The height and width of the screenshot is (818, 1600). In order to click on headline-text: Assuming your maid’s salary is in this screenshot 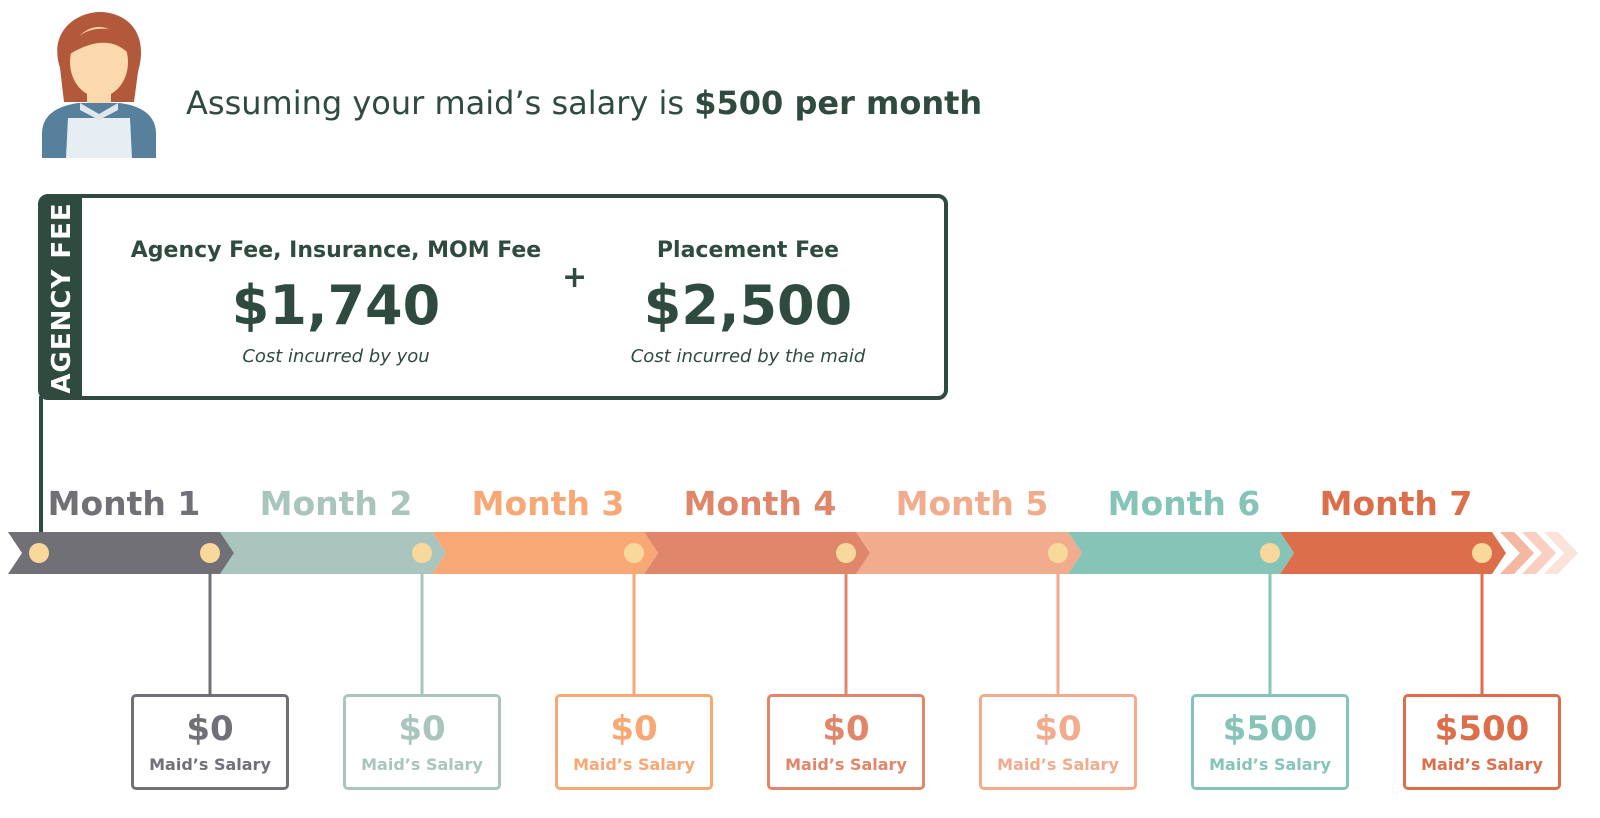, I will do `click(440, 103)`.